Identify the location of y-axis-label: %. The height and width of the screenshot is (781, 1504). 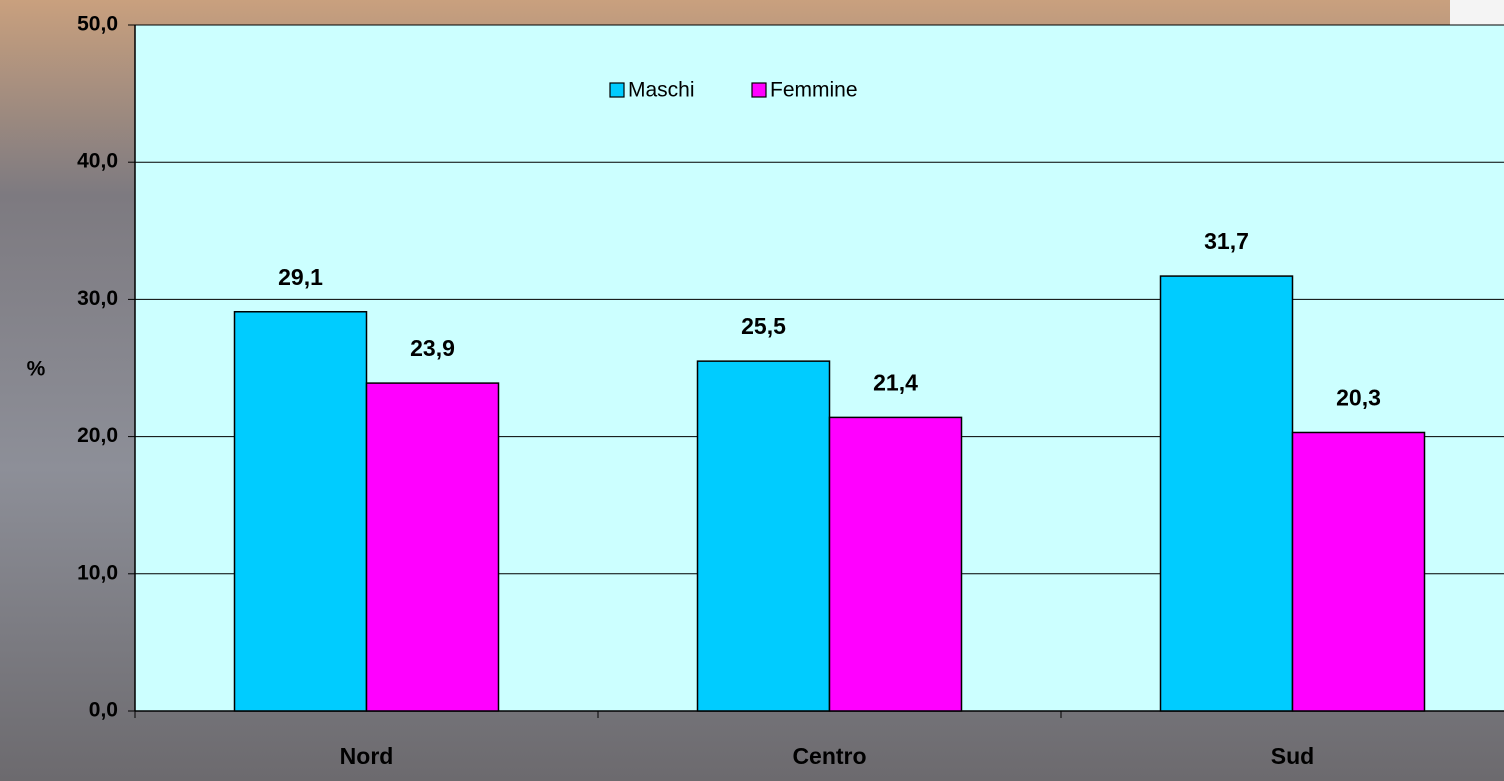
(36, 369).